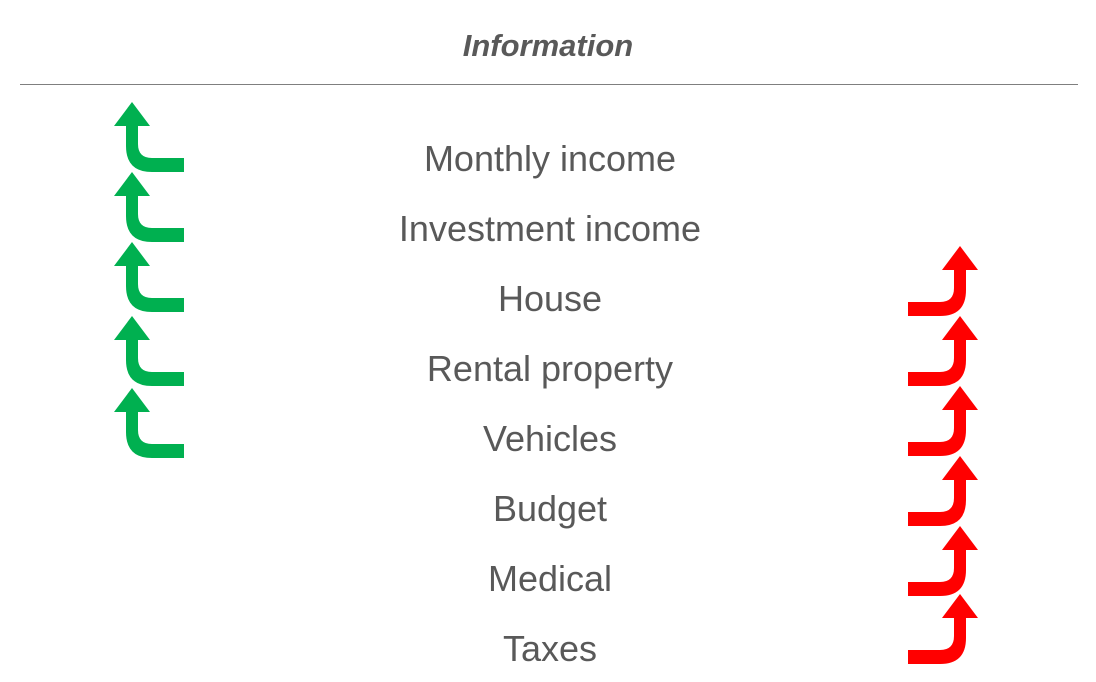  What do you see at coordinates (550, 158) in the screenshot?
I see `list-item: Monthly income` at bounding box center [550, 158].